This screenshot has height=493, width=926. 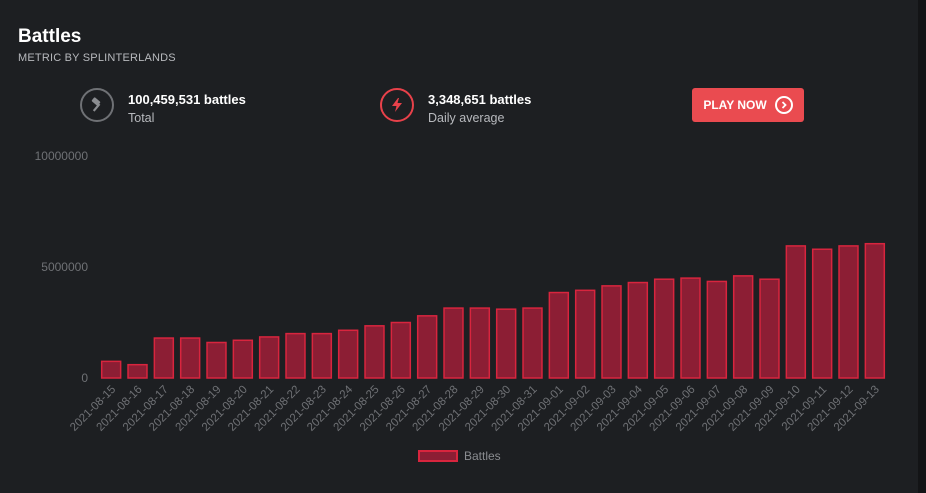 What do you see at coordinates (466, 118) in the screenshot?
I see `stat-daily-average-label: Daily average` at bounding box center [466, 118].